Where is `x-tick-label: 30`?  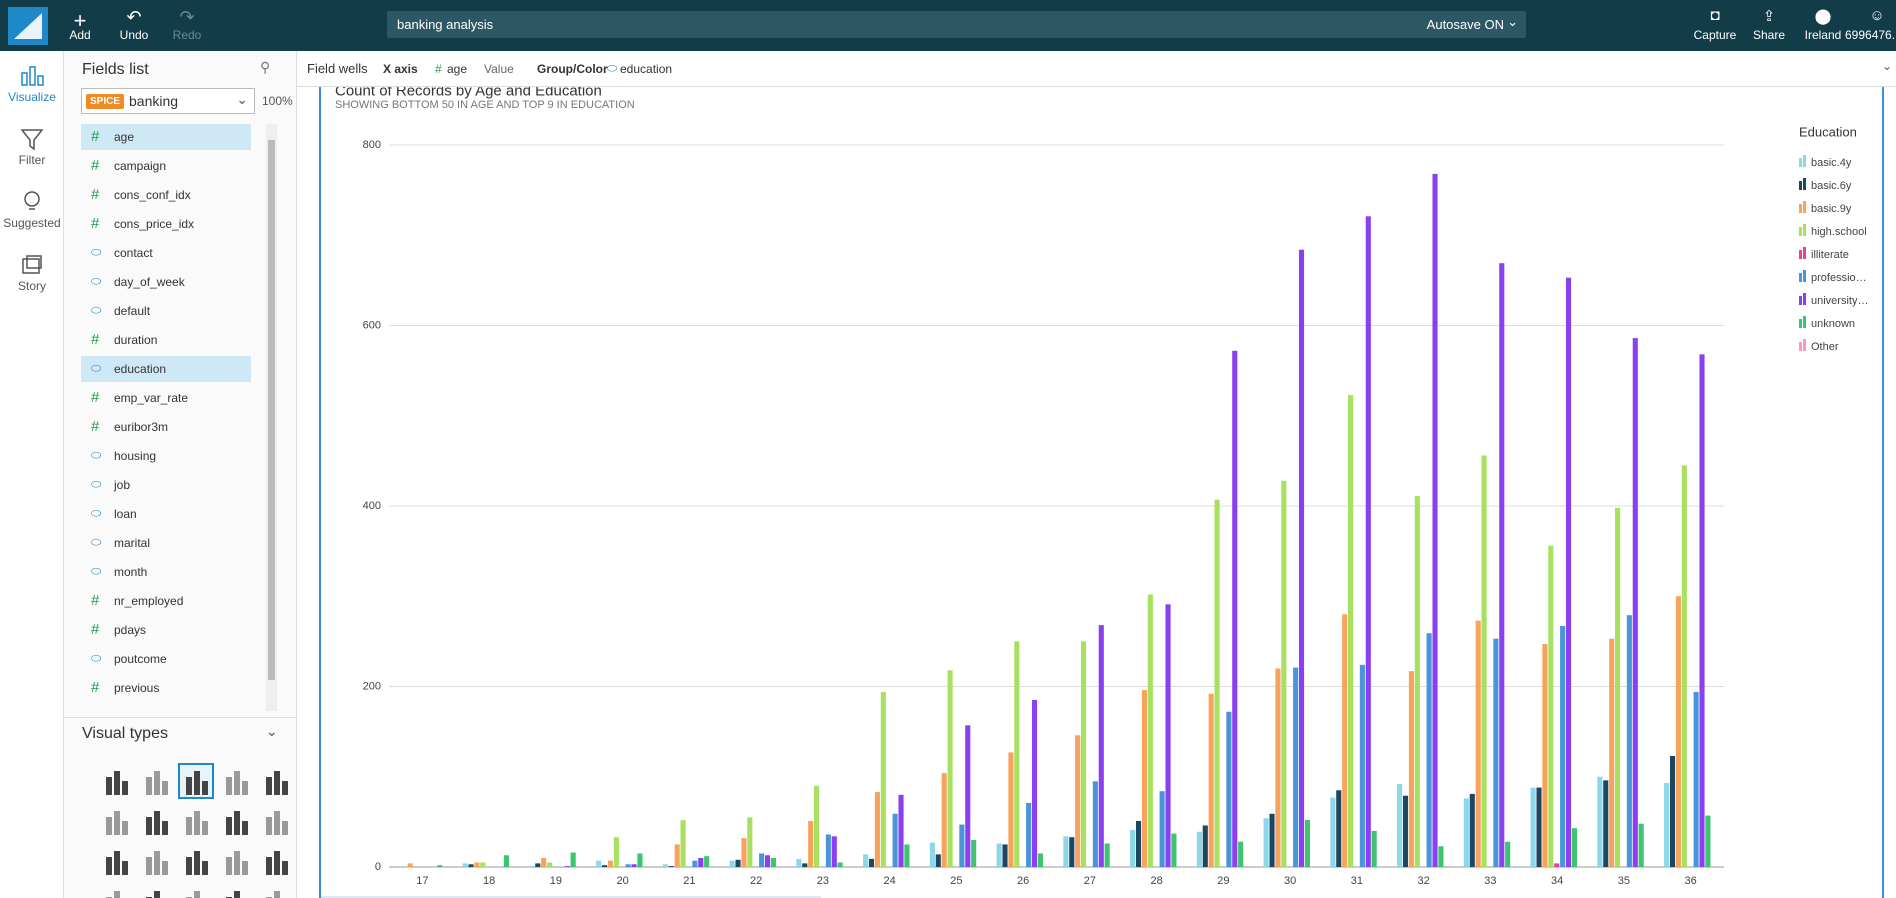 x-tick-label: 30 is located at coordinates (1290, 881).